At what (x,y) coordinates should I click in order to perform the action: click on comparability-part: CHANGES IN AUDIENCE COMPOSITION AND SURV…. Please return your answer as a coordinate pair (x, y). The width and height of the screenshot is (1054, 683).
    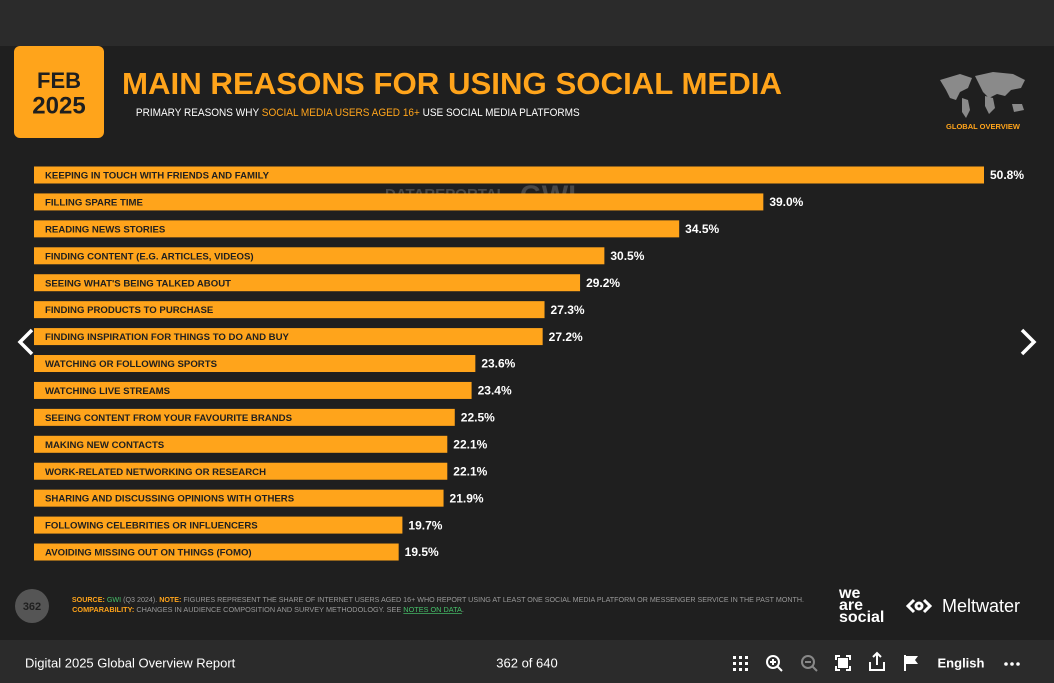
    Looking at the image, I should click on (269, 610).